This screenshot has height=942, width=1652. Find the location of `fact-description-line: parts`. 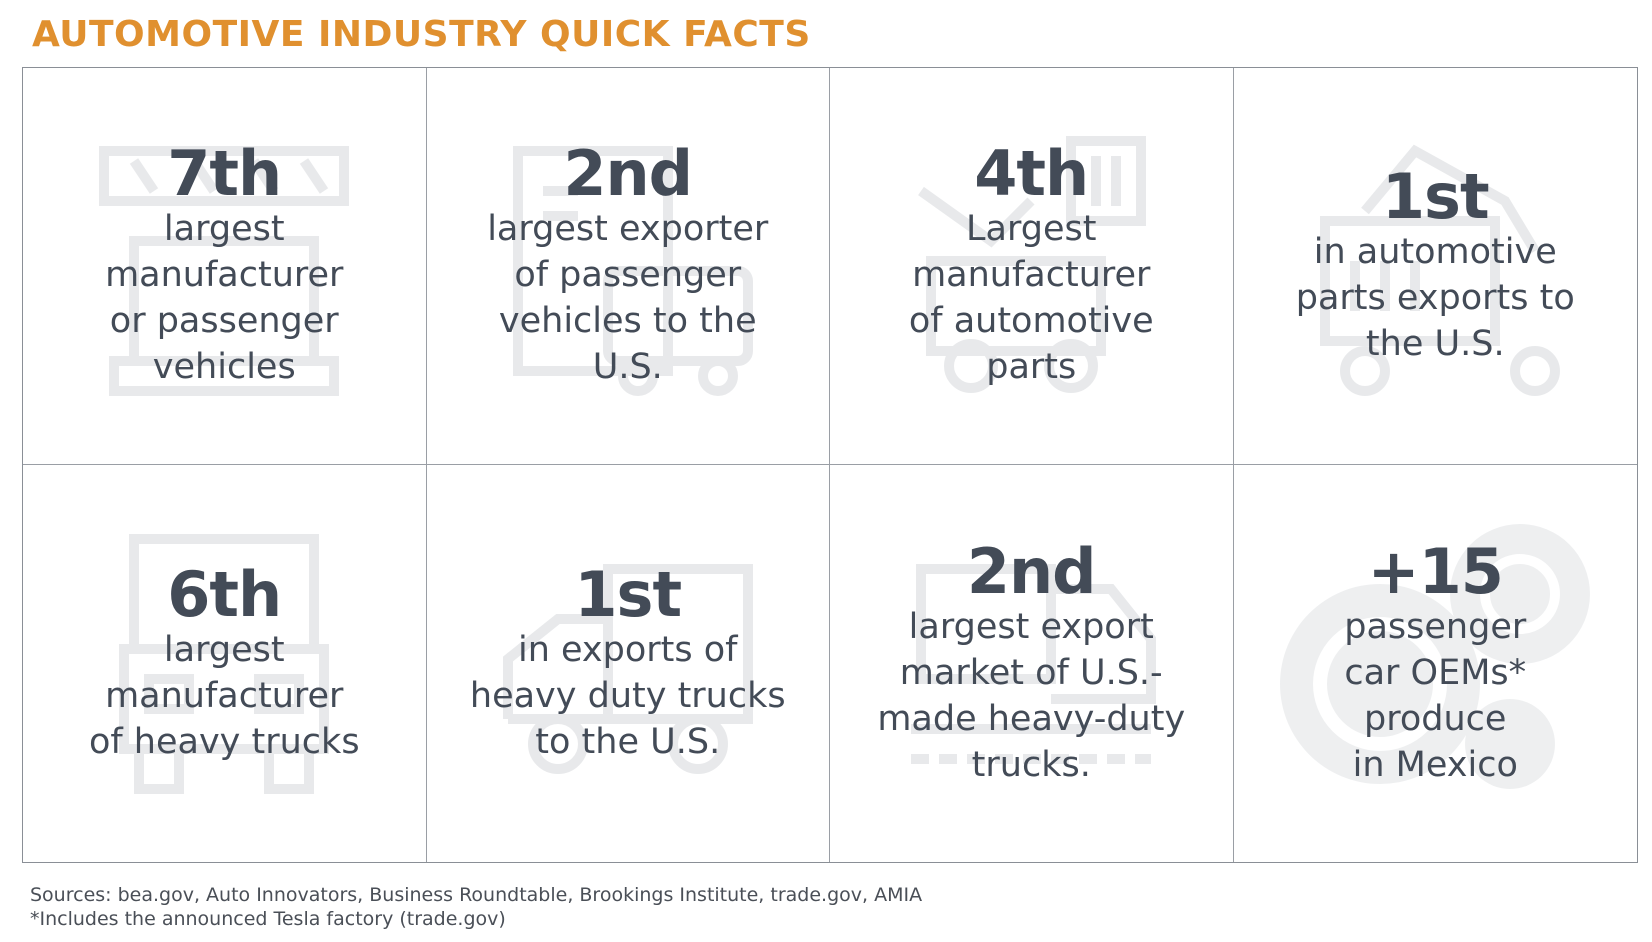

fact-description-line: parts is located at coordinates (1031, 367).